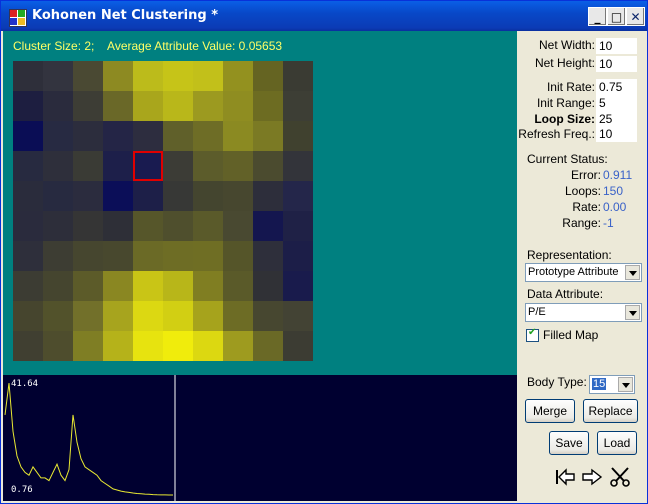 Image resolution: width=648 pixels, height=504 pixels. Describe the element at coordinates (616, 46) in the screenshot. I see `net-width-field: 10` at that location.